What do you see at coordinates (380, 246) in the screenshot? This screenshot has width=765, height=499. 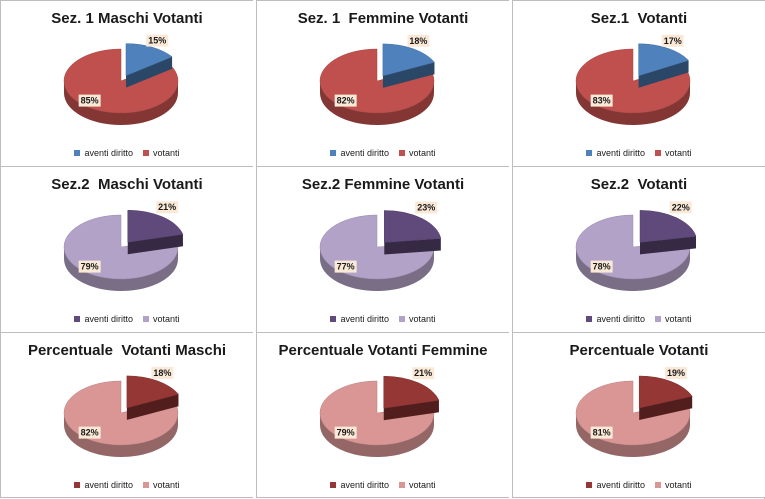 I see `pie-svg: 77% 23%` at bounding box center [380, 246].